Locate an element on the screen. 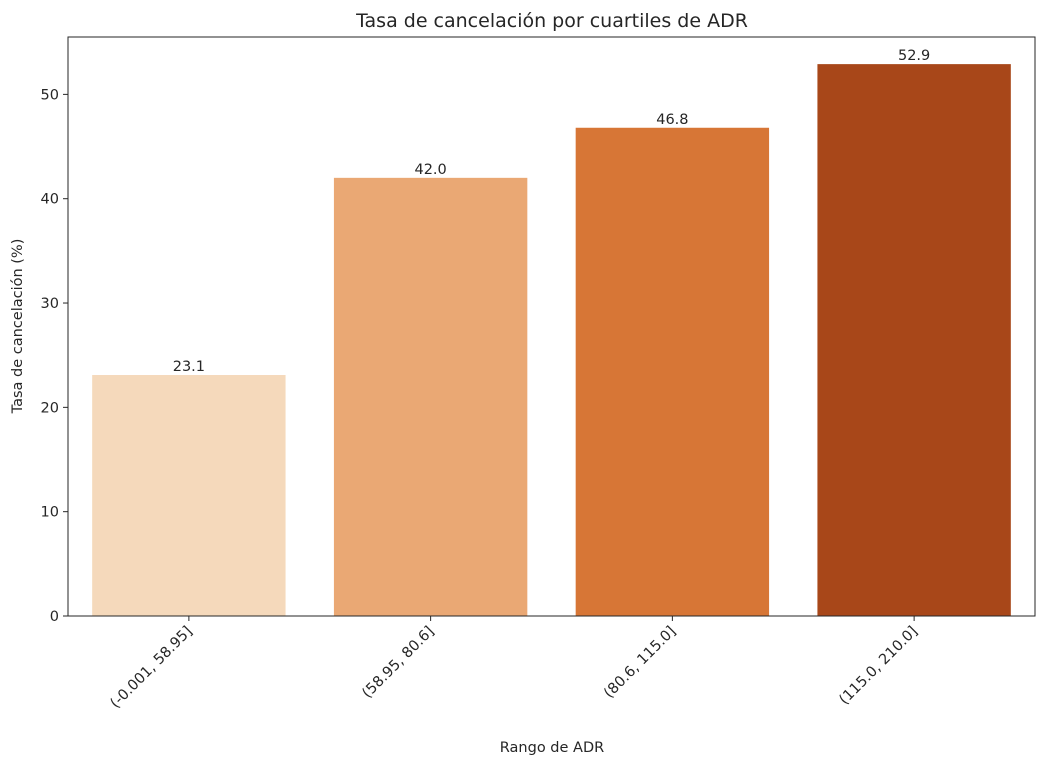 This screenshot has height=769, width=1046. bar-value-label-1: 23.1 is located at coordinates (189, 367).